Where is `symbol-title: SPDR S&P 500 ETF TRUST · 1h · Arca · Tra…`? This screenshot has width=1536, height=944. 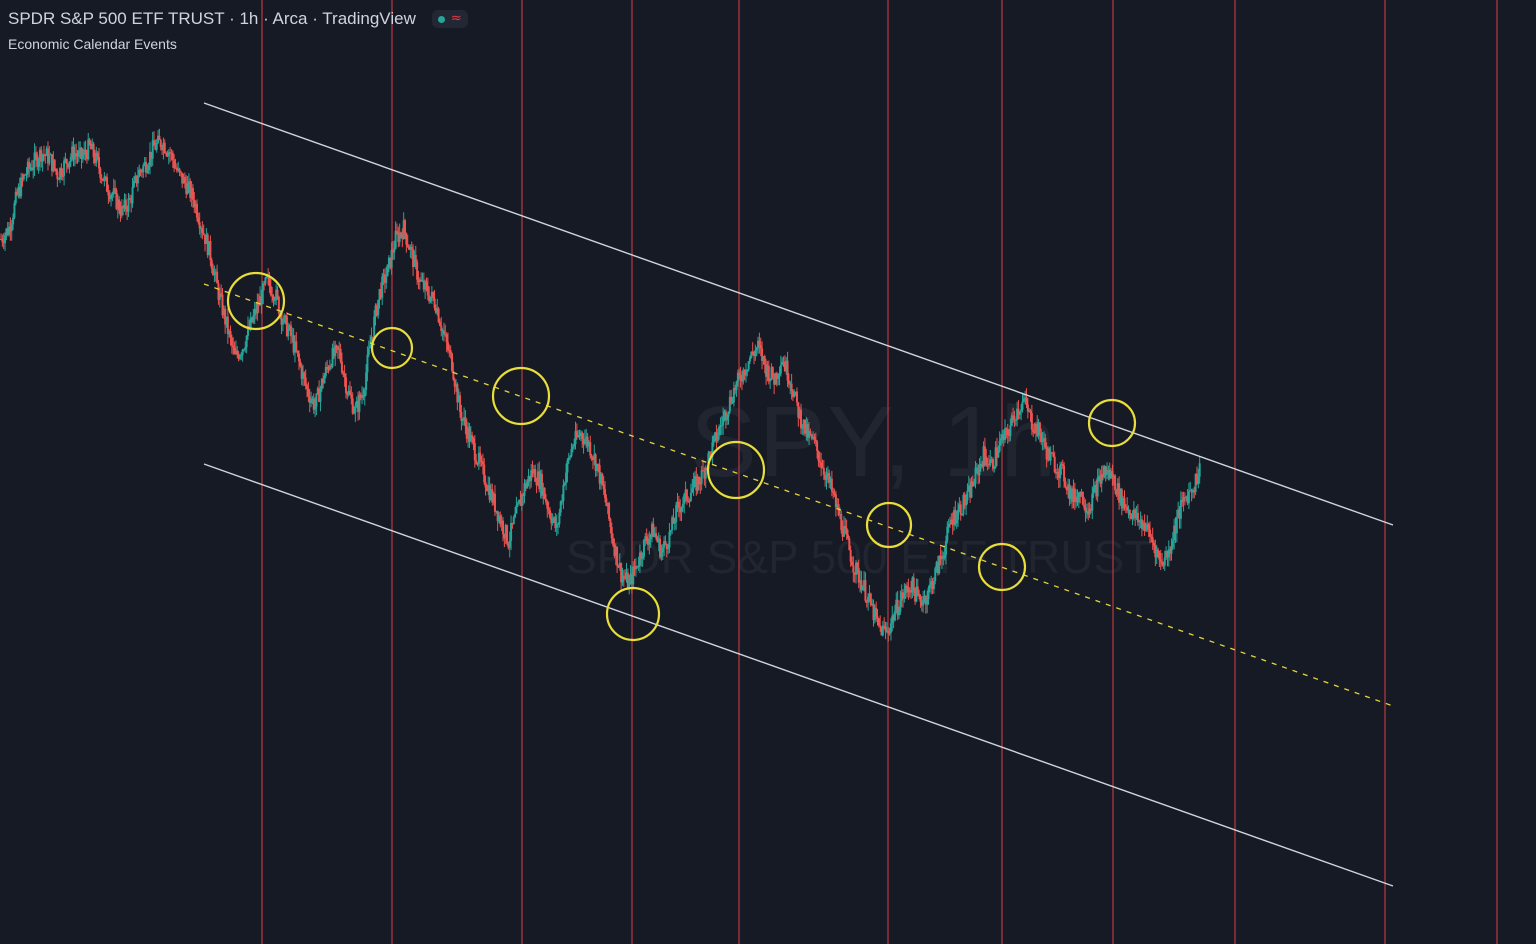 symbol-title: SPDR S&P 500 ETF TRUST · 1h · Arca · Tra… is located at coordinates (212, 18).